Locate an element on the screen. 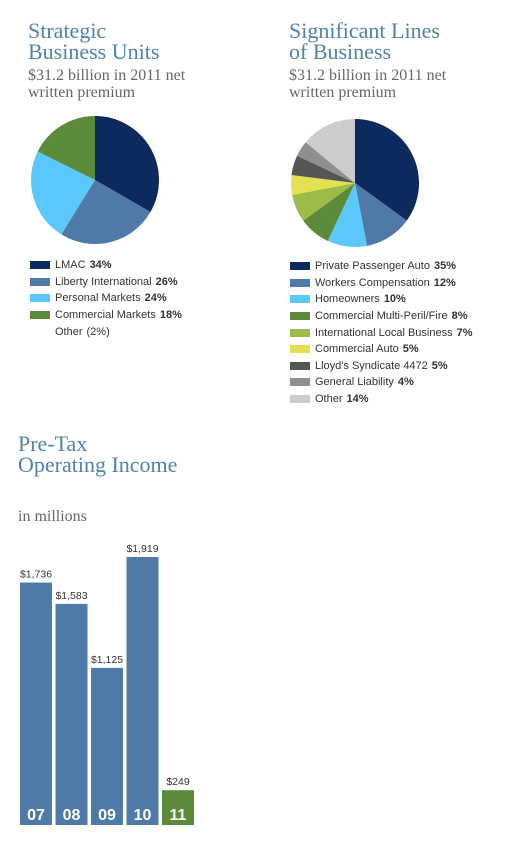 The width and height of the screenshot is (506, 862). slob-slice-general-liability is located at coordinates (326, 162).